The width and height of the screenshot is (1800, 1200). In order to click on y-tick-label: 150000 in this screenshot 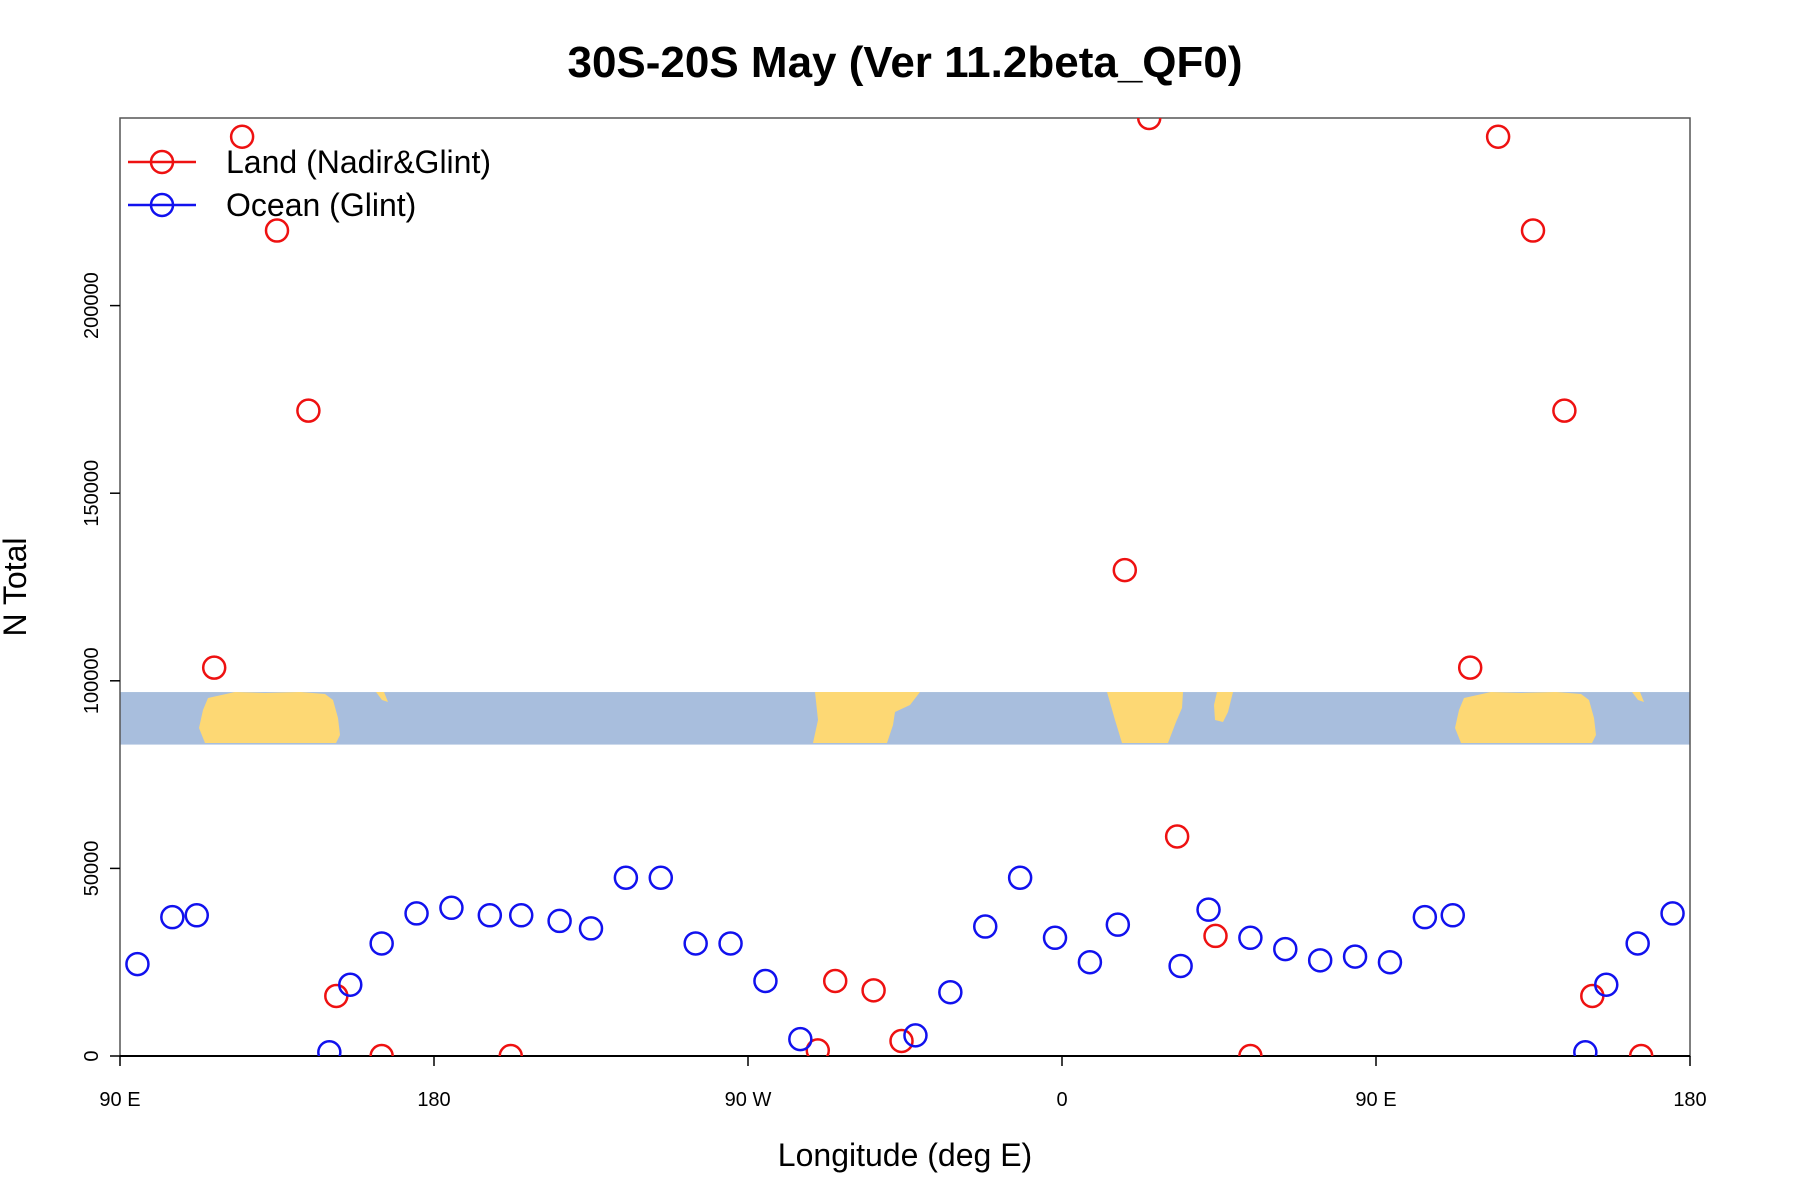, I will do `click(92, 493)`.